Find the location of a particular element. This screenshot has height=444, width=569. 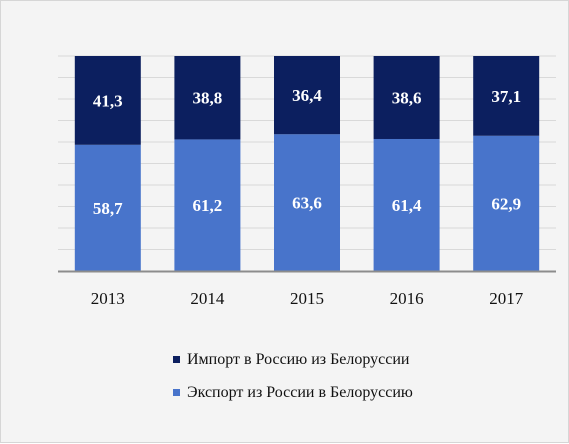

bar-export-2014 is located at coordinates (207, 205).